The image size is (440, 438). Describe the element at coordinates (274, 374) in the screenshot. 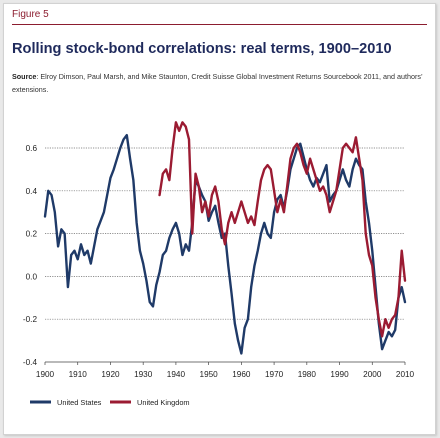

I see `x-tick-label: 1970` at that location.